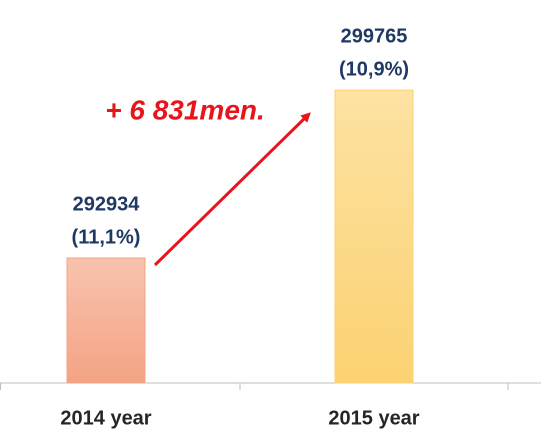 The height and width of the screenshot is (440, 541). What do you see at coordinates (373, 418) in the screenshot?
I see `x-tick-label: 2015 year` at bounding box center [373, 418].